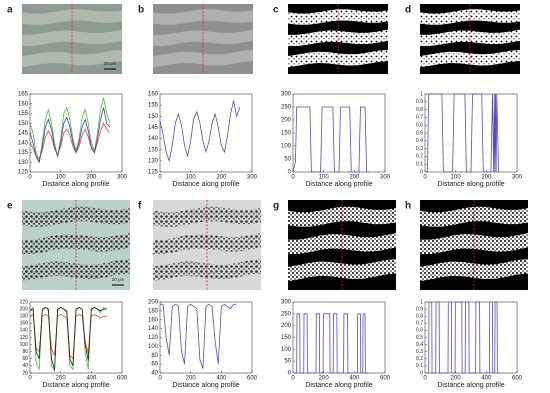  What do you see at coordinates (419, 102) in the screenshot?
I see `y-tick-label: 0.9` at bounding box center [419, 102].